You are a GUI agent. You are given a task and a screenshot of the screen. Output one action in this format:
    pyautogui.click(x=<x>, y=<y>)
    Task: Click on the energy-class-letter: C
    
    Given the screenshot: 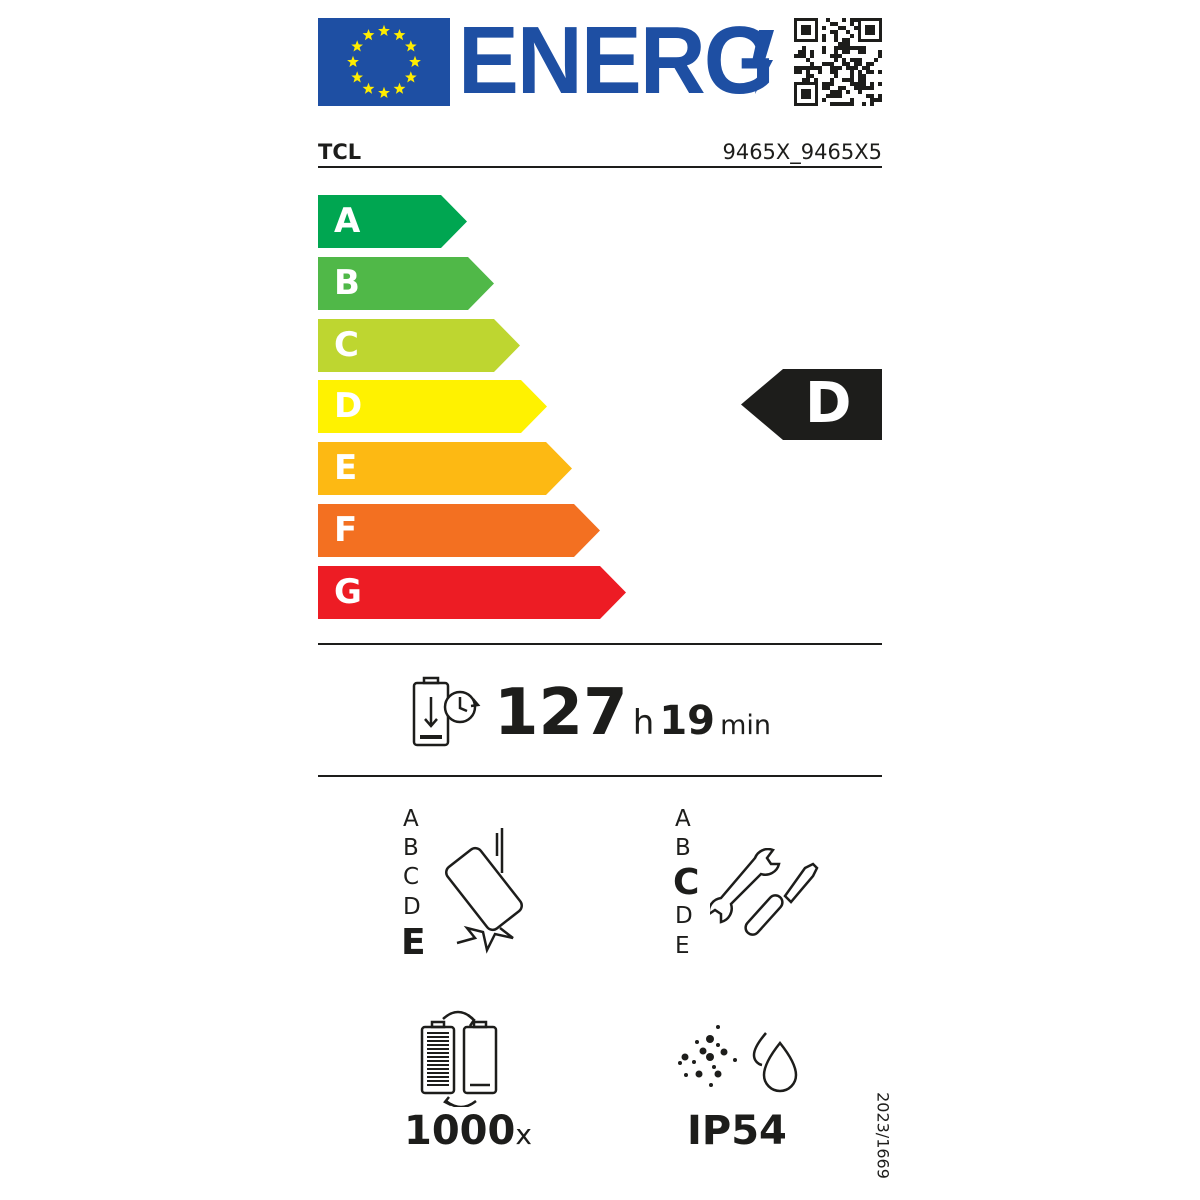 What is the action you would take?
    pyautogui.click(x=346, y=344)
    